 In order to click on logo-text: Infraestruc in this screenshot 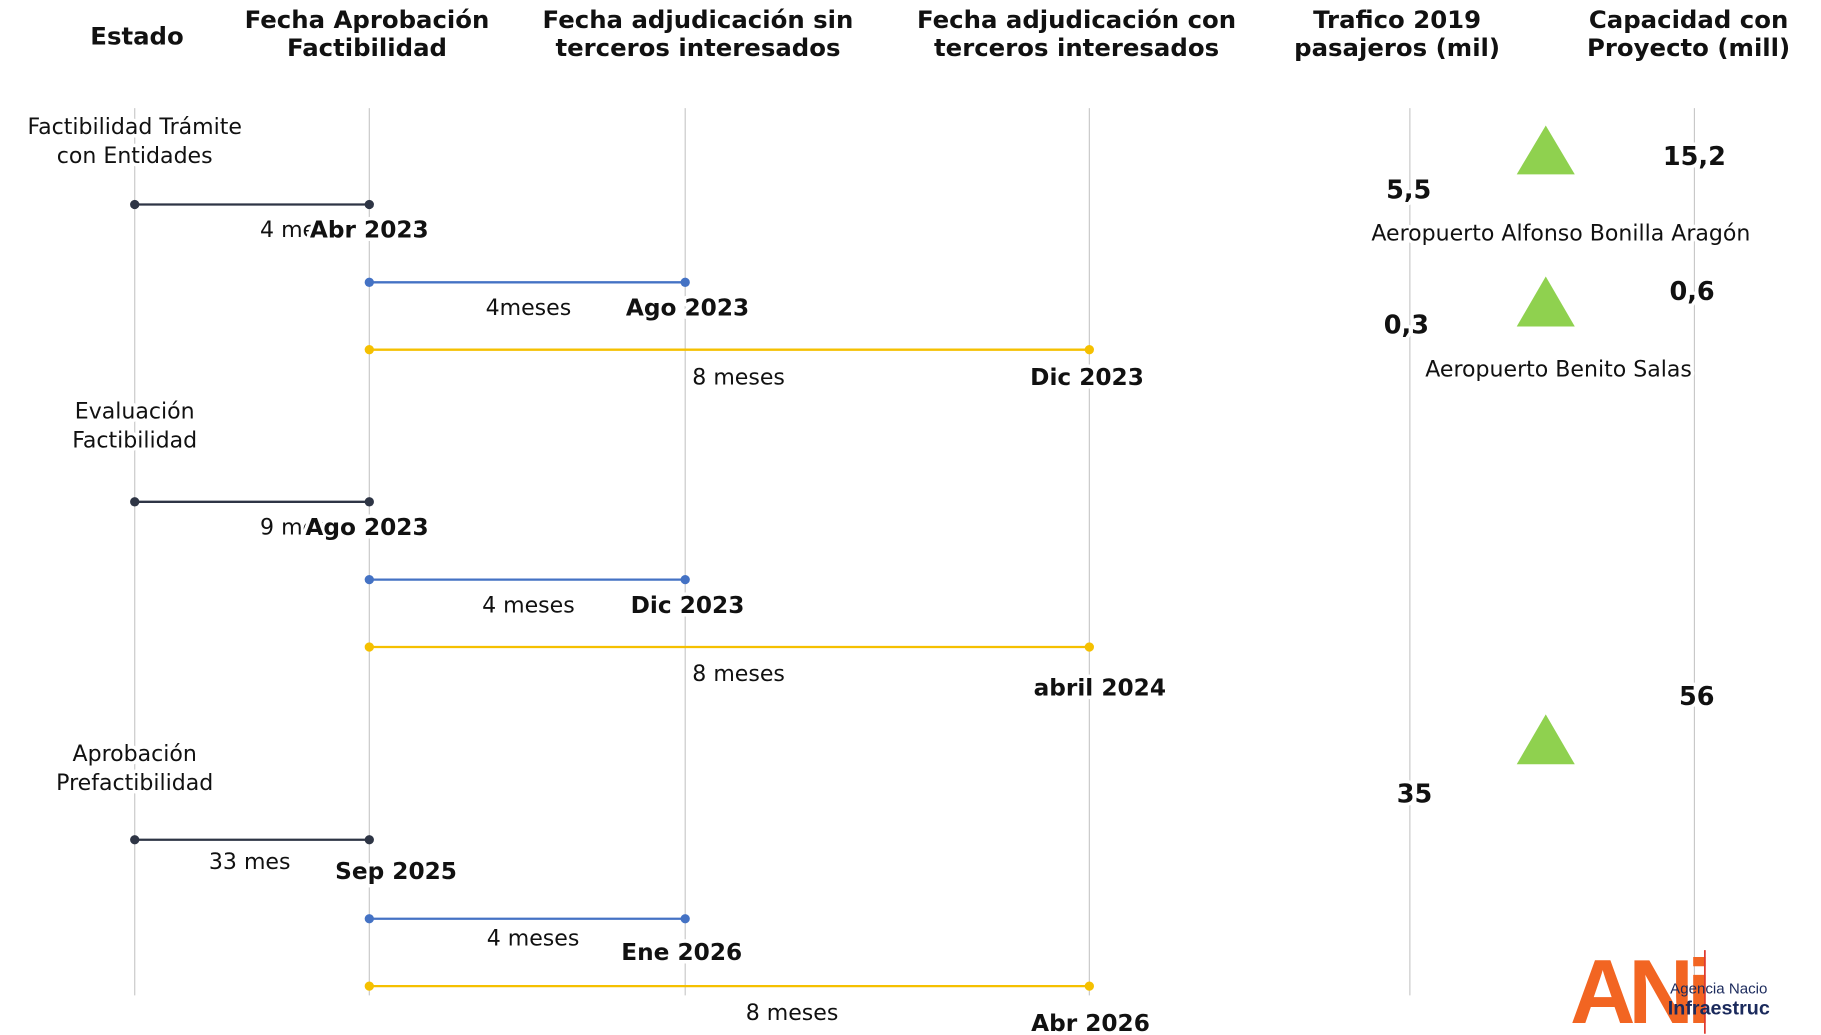, I will do `click(1719, 1009)`.